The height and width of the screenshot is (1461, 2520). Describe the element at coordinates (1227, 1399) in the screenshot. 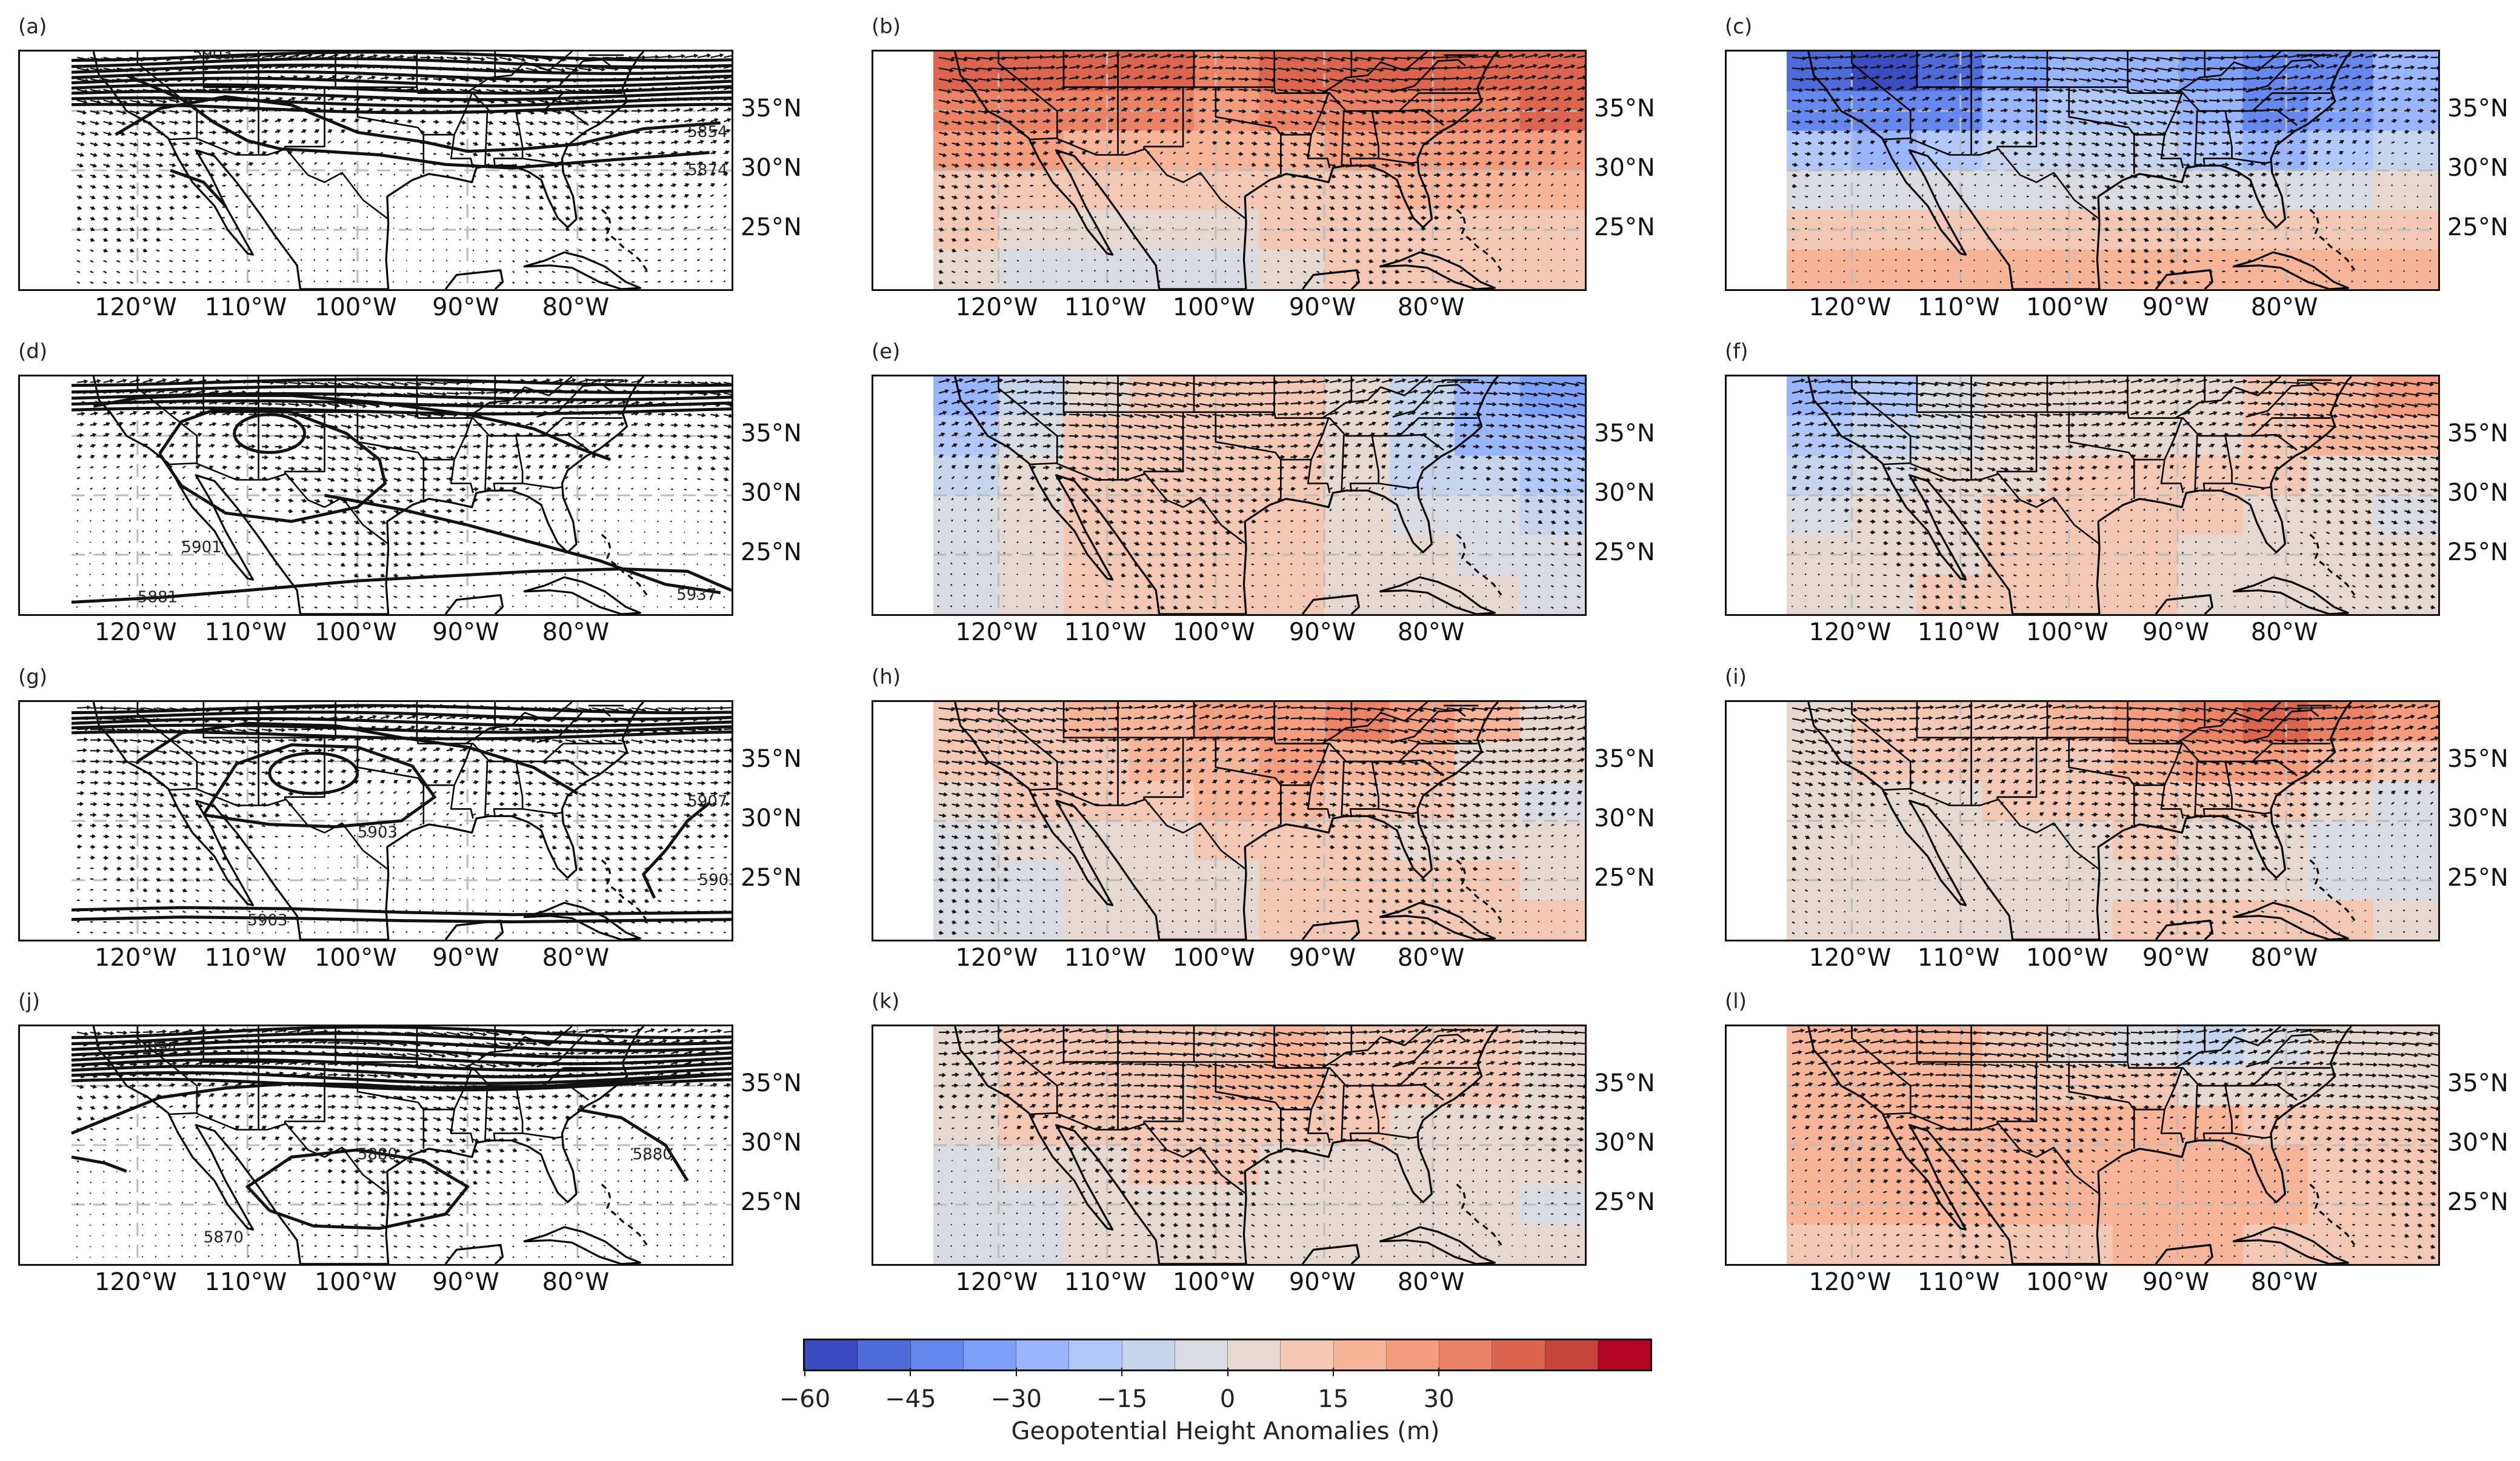

I see `colorbar-tick-label: 0` at that location.